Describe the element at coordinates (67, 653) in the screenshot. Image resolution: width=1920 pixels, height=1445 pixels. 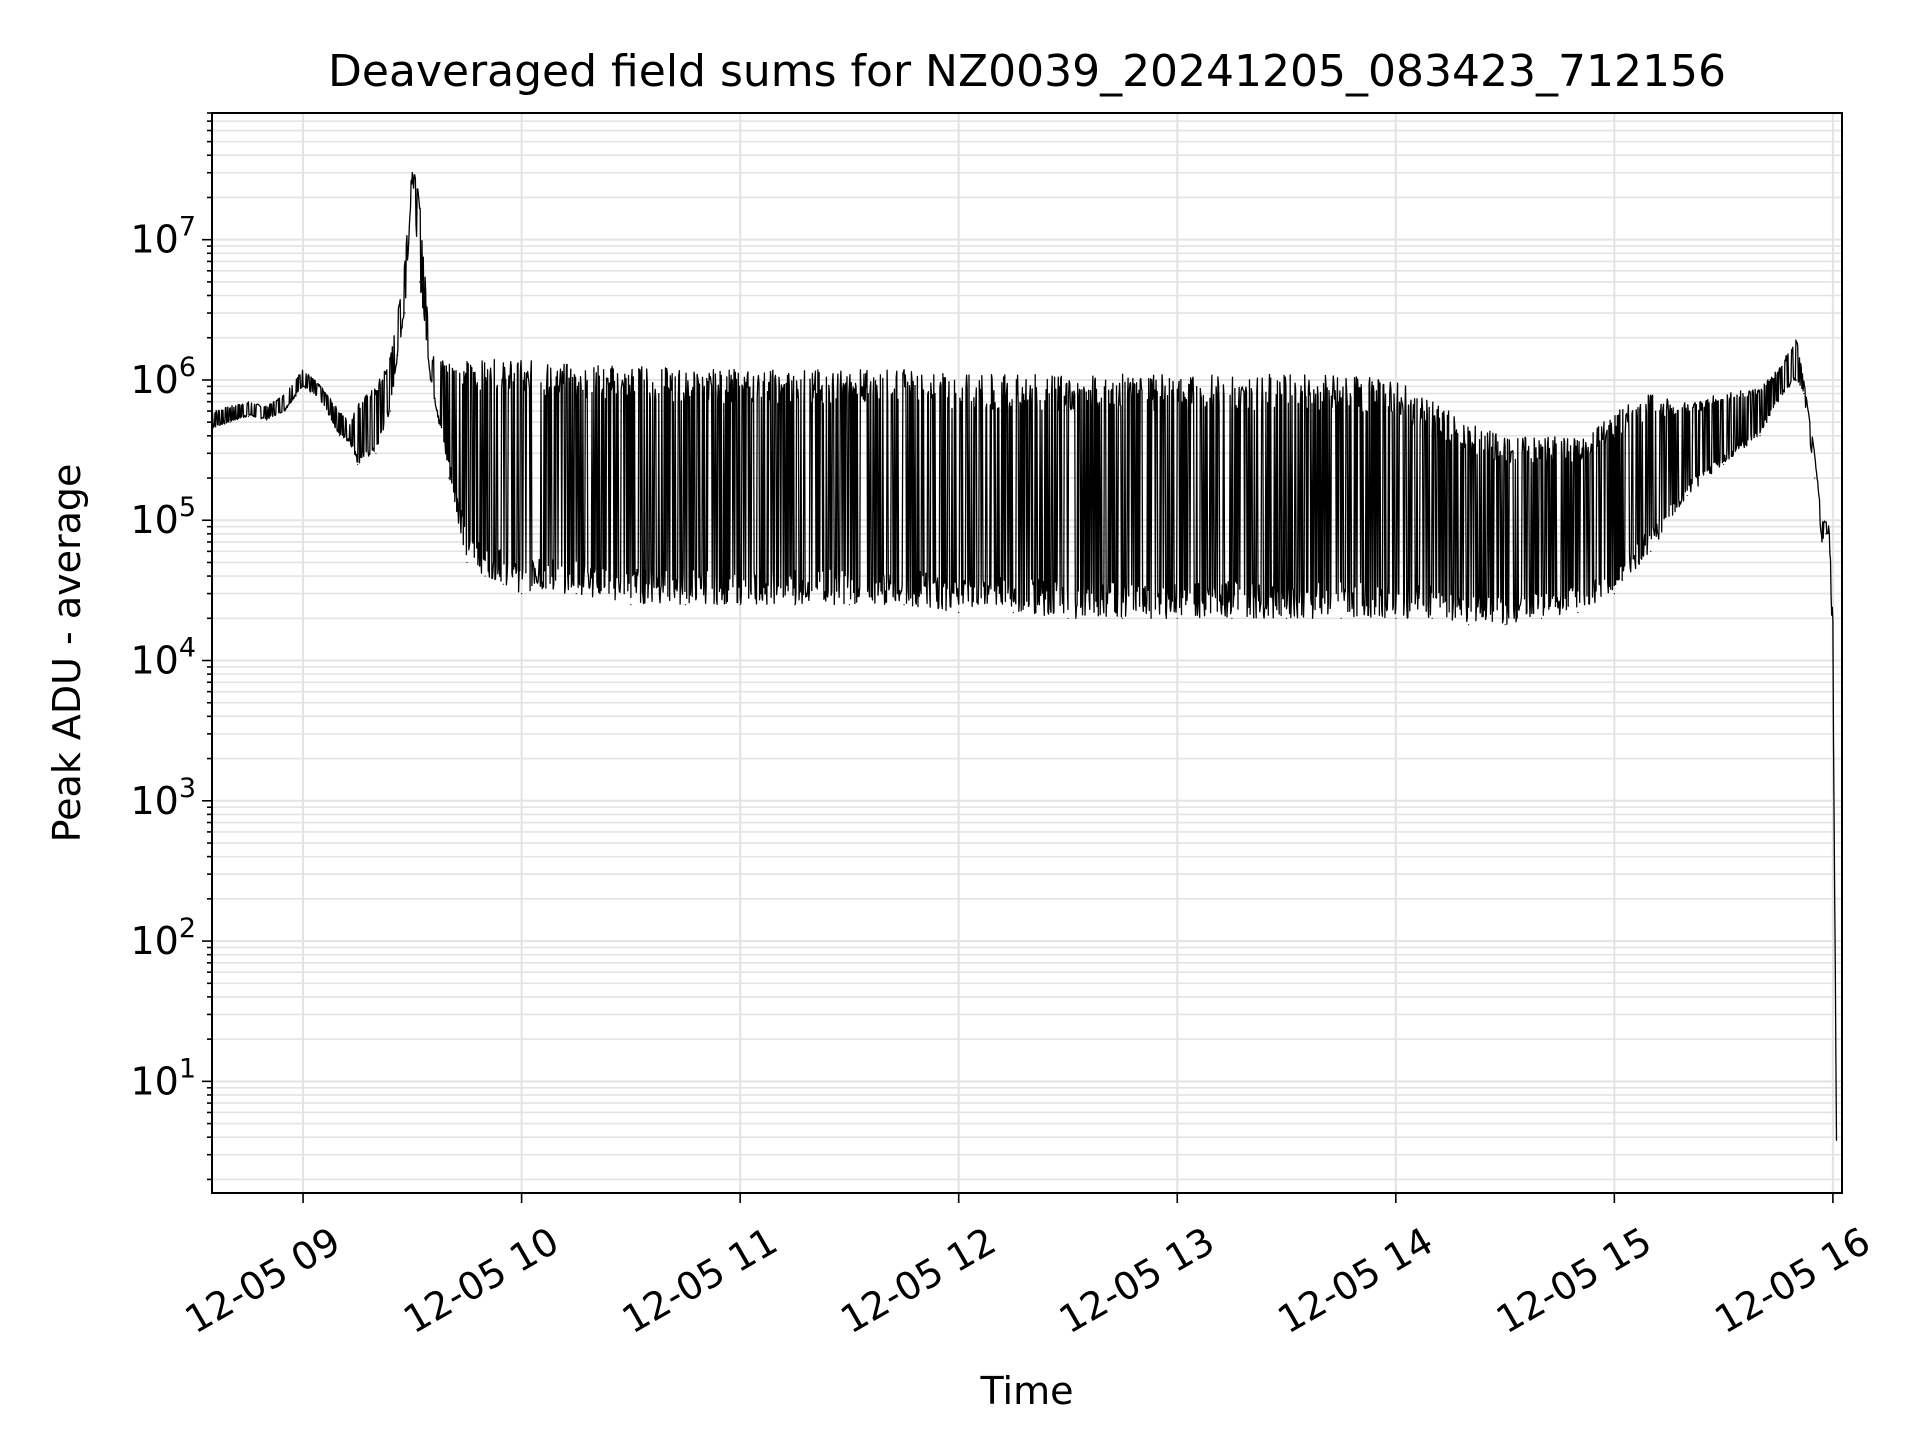
I see `y-axis-label: Peak ADU - average` at that location.